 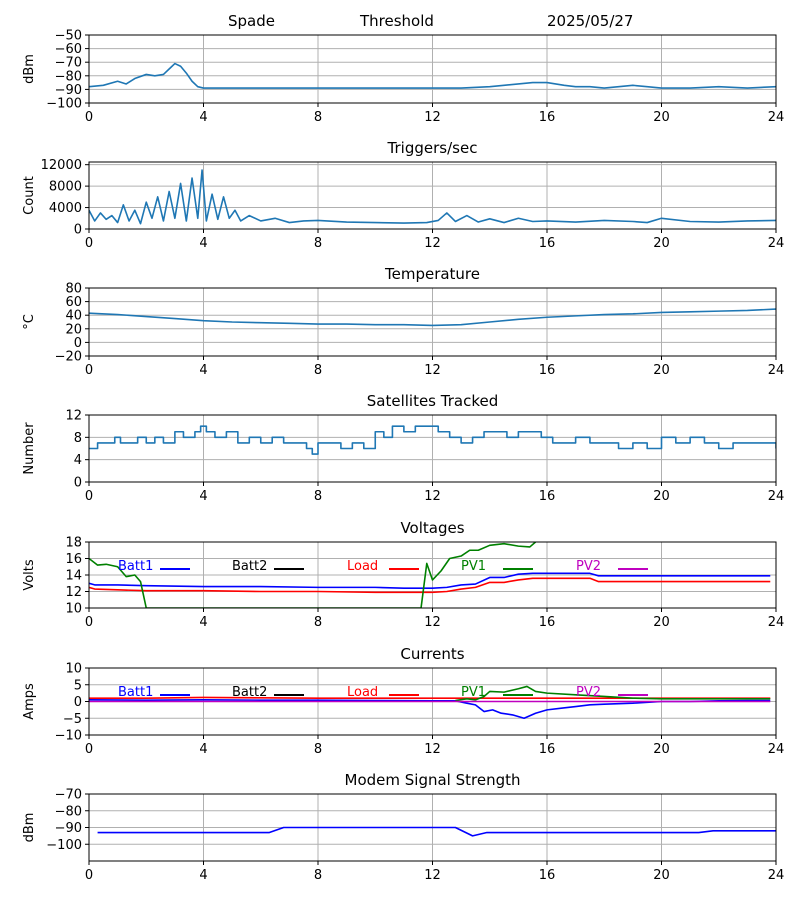 What do you see at coordinates (89, 749) in the screenshot?
I see `panel-6-x-tick-label: 0` at bounding box center [89, 749].